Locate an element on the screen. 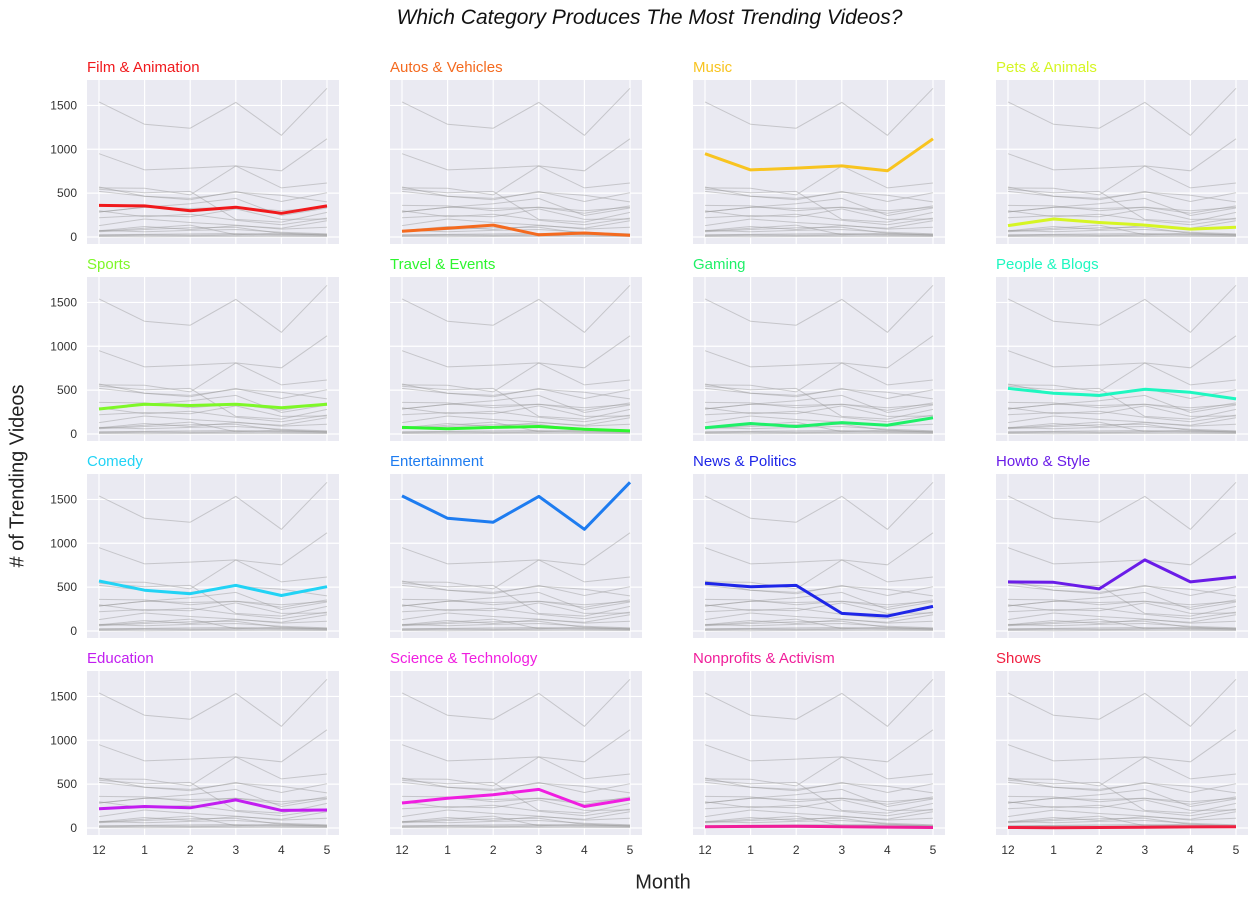 The width and height of the screenshot is (1259, 903). x-axis-label: Month is located at coordinates (663, 882).